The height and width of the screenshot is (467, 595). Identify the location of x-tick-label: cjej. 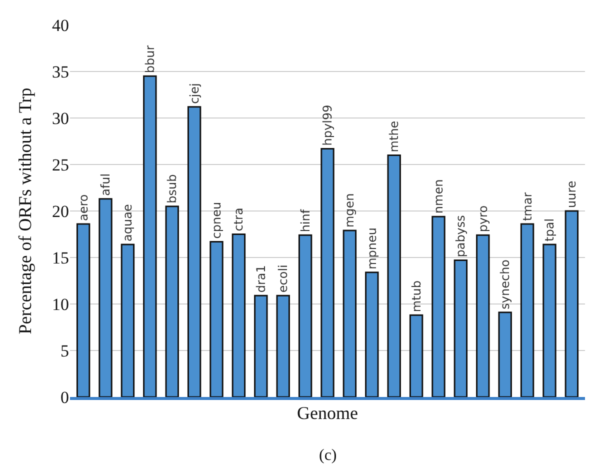
(194, 93).